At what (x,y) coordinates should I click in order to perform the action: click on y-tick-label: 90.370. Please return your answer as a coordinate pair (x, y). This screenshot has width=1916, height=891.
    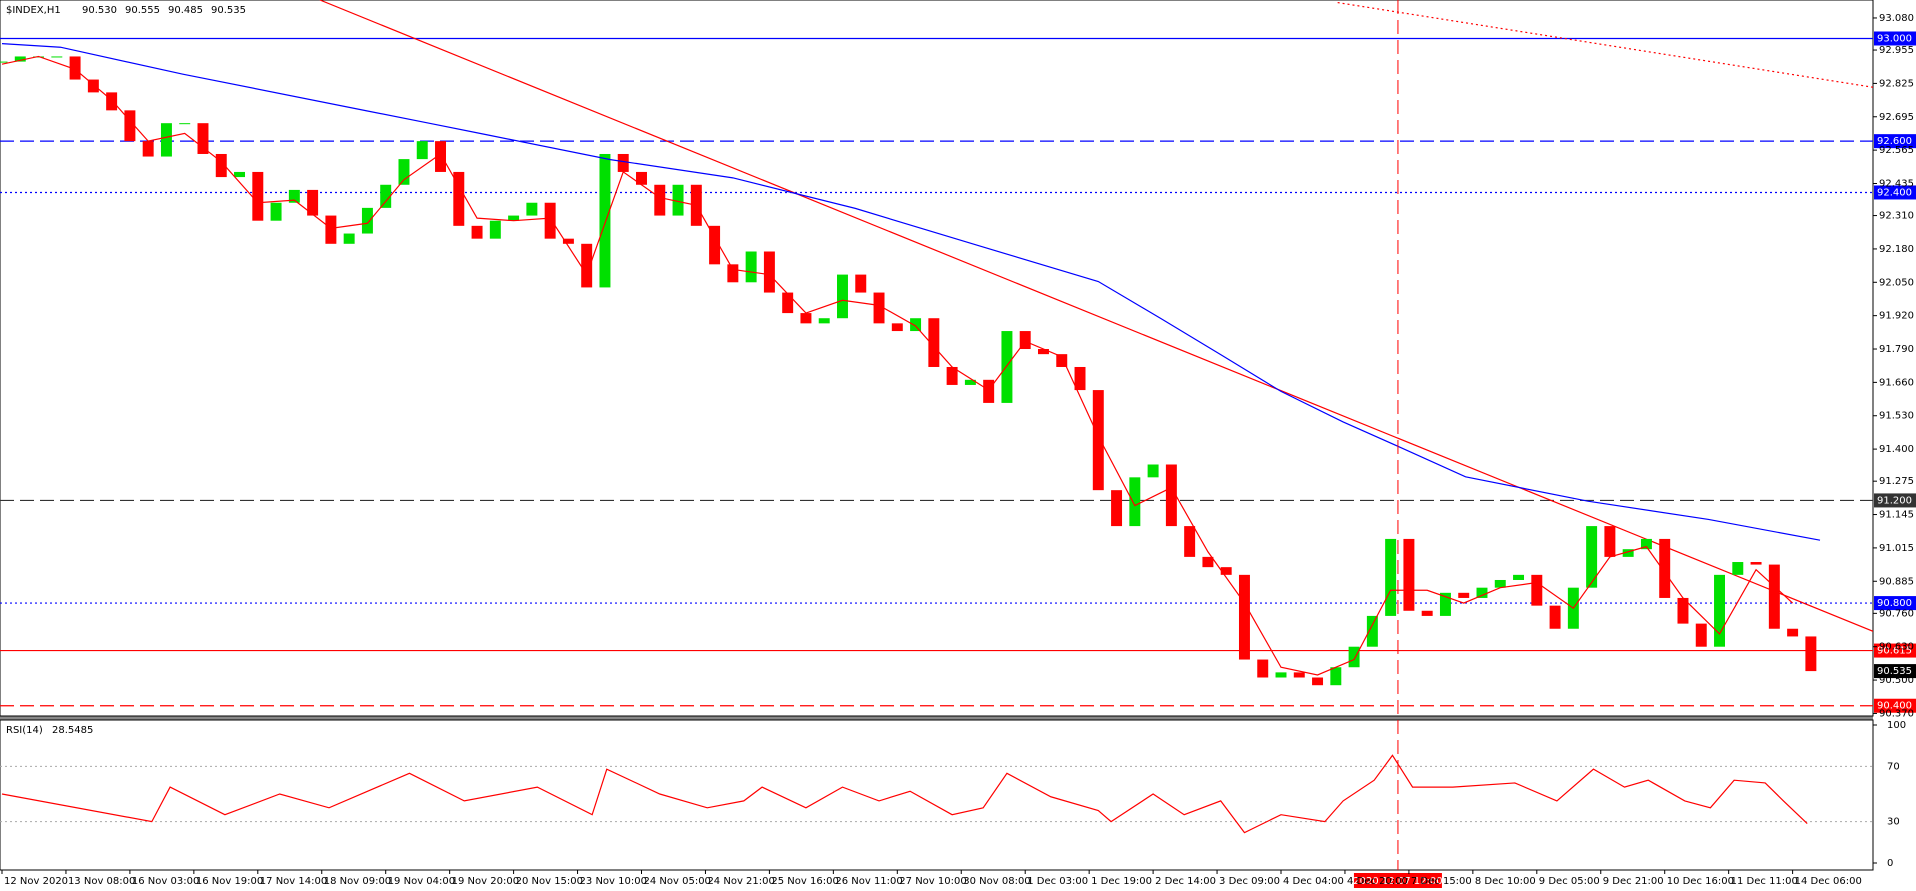
    Looking at the image, I should click on (1896, 713).